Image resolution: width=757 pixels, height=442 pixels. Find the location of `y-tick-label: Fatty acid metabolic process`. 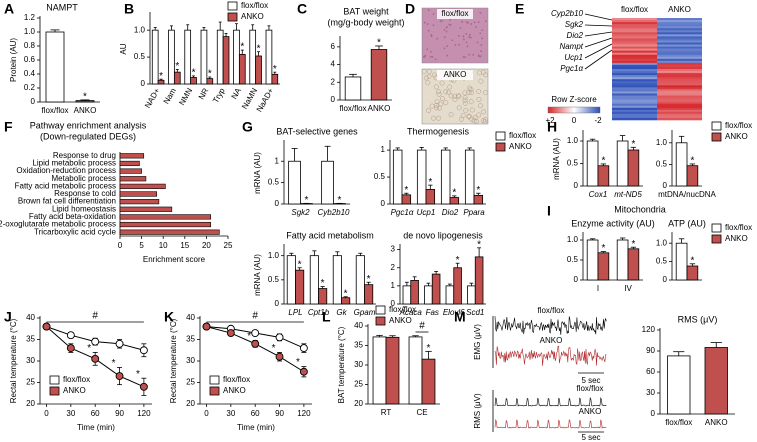

y-tick-label: Fatty acid metabolic process is located at coordinates (65, 185).